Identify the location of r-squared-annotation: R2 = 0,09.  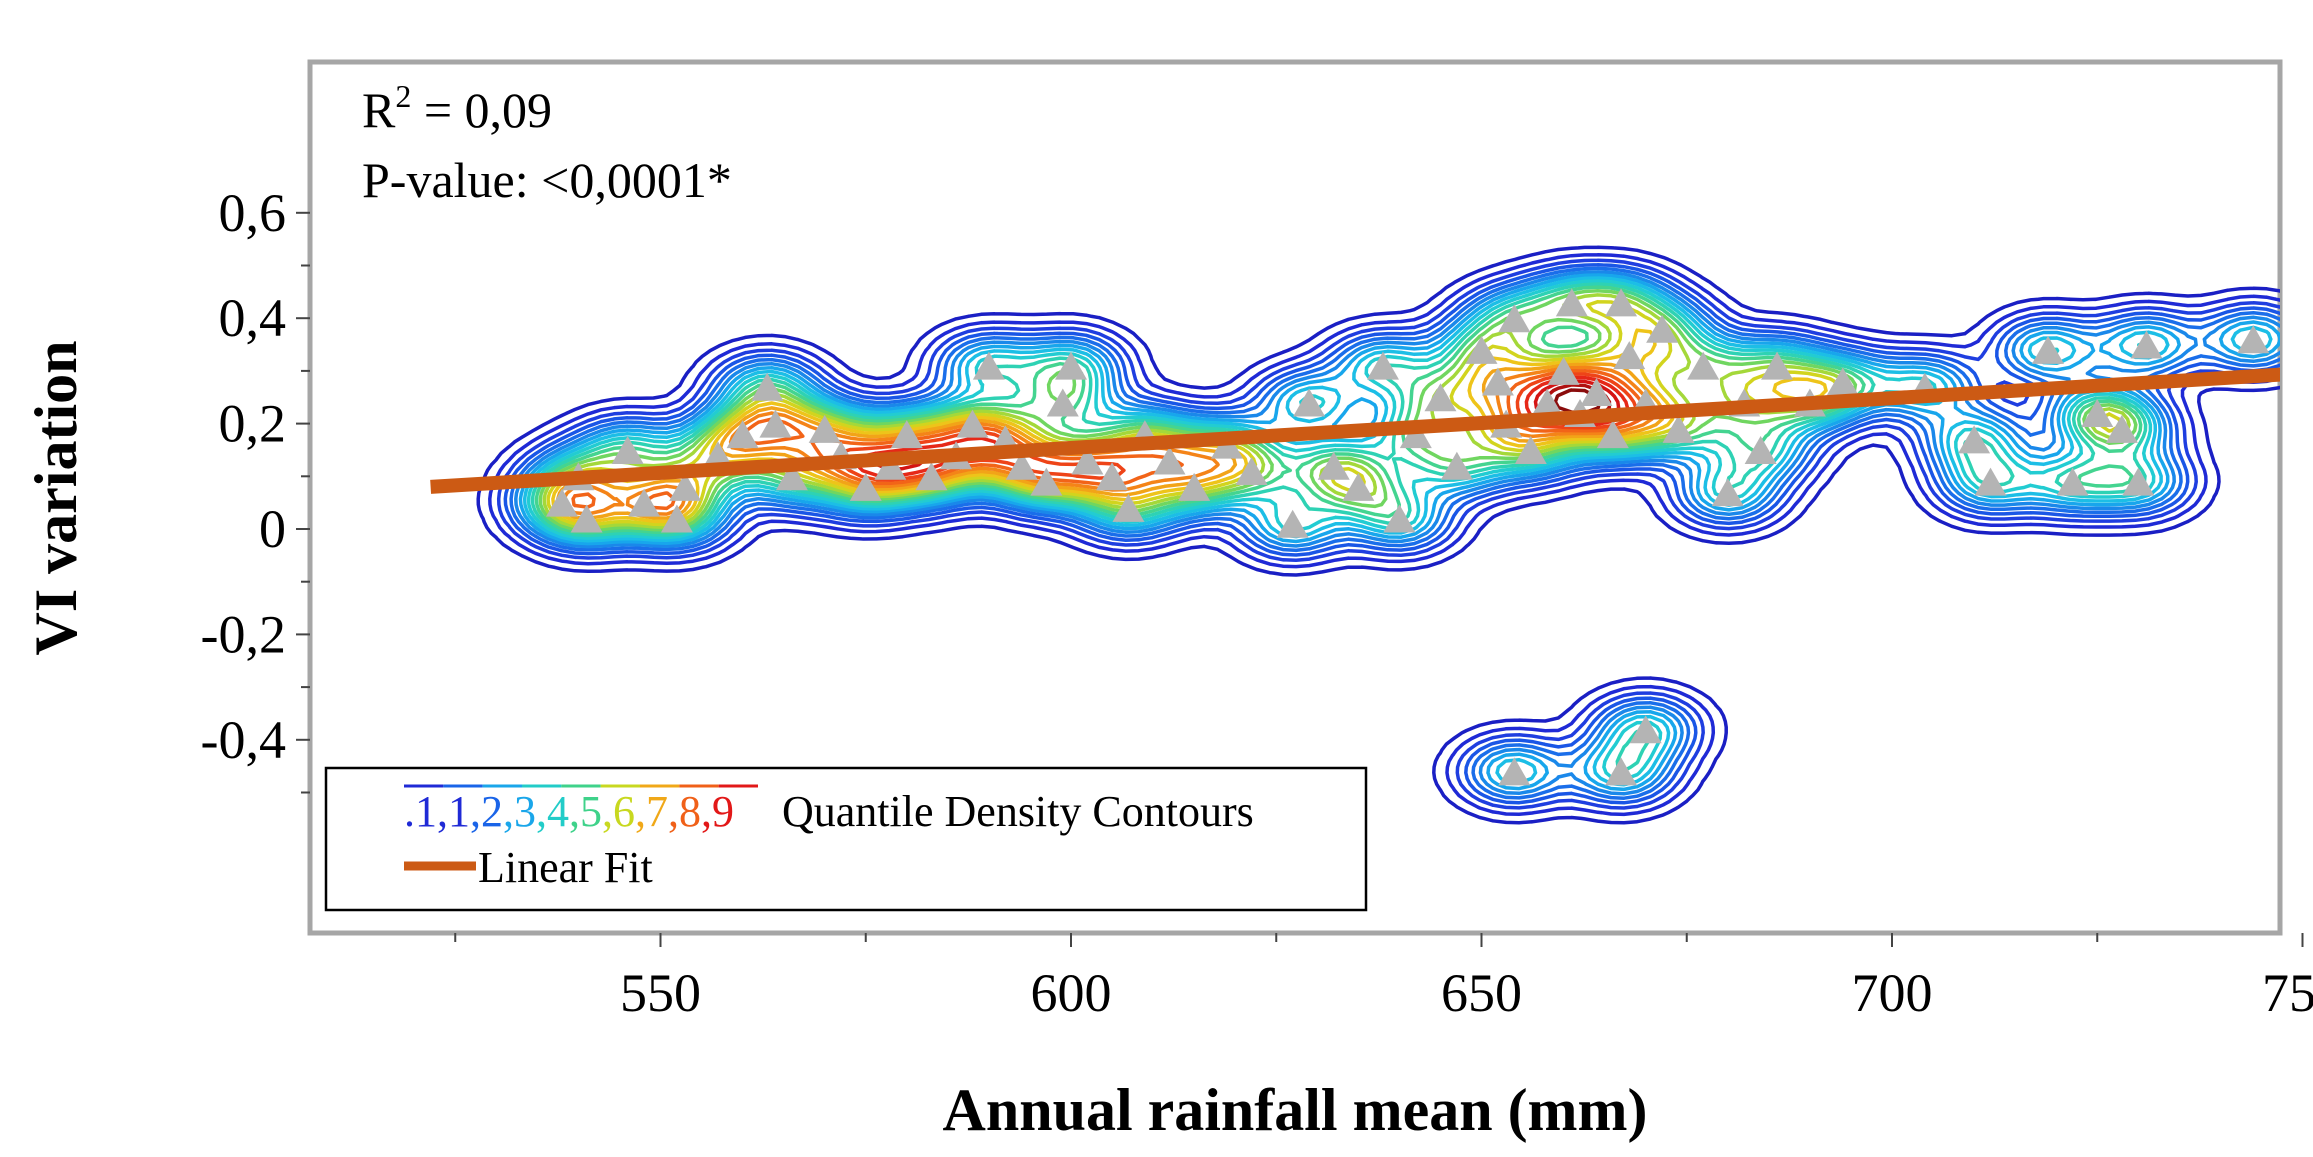
(457, 108).